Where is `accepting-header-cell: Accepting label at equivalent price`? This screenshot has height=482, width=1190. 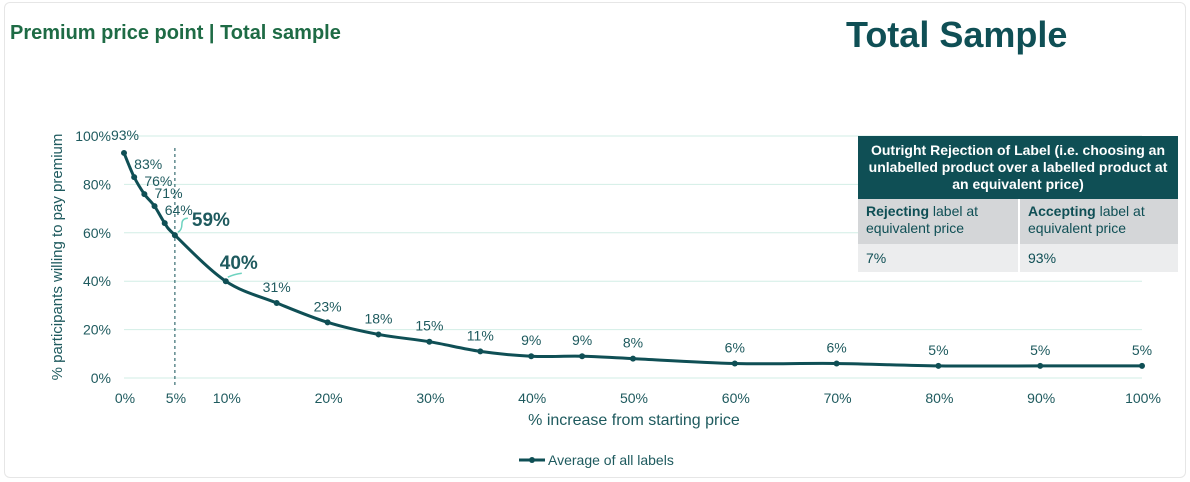
accepting-header-cell: Accepting label at equivalent price is located at coordinates (1098, 221).